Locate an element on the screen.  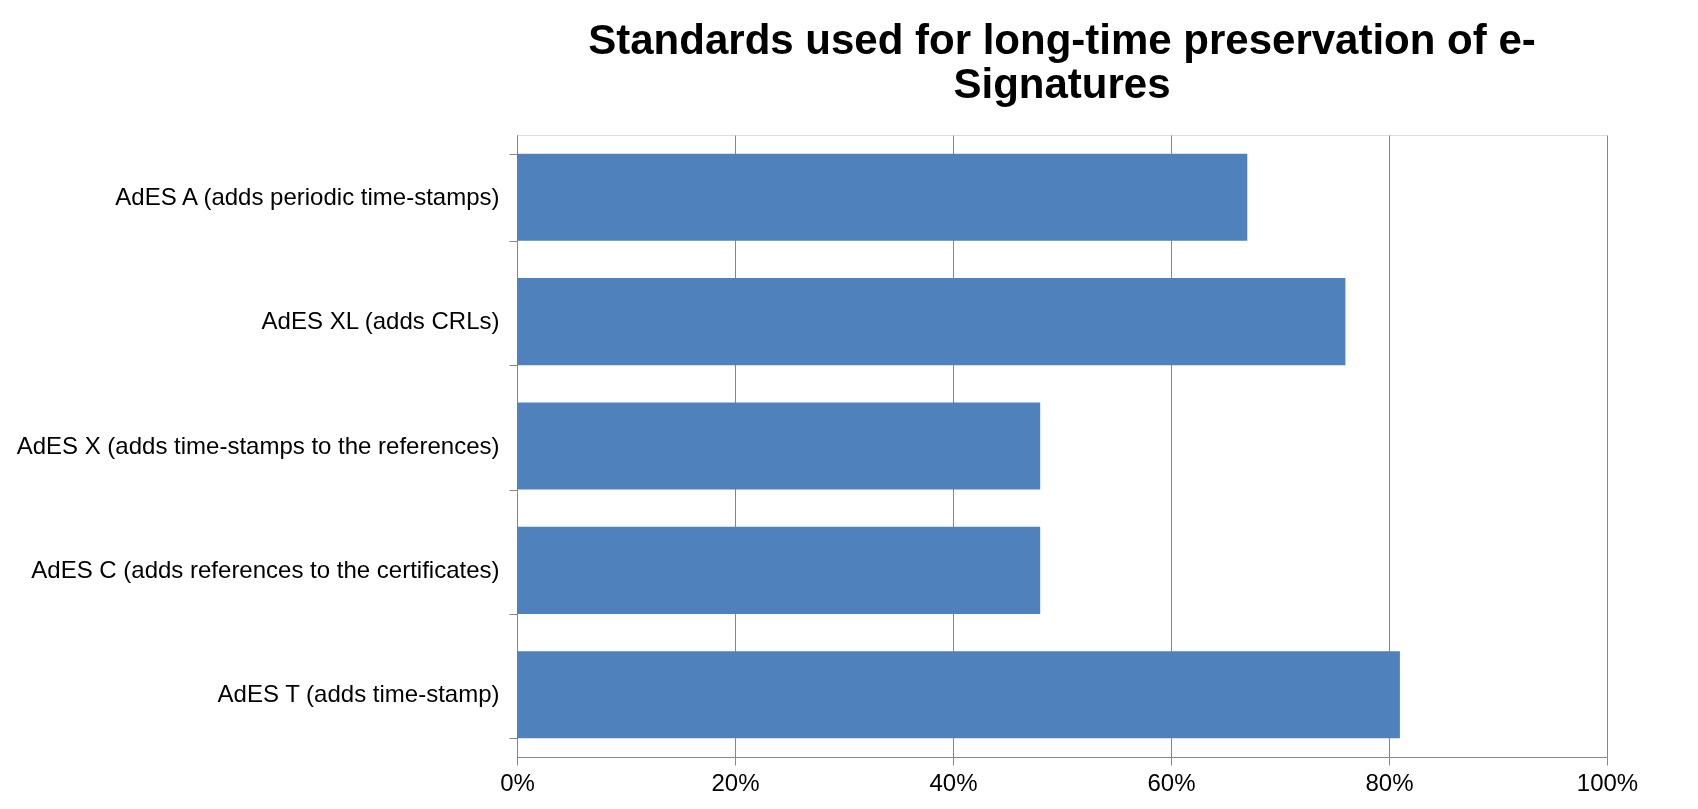
x-tick-label: 0% is located at coordinates (517, 782).